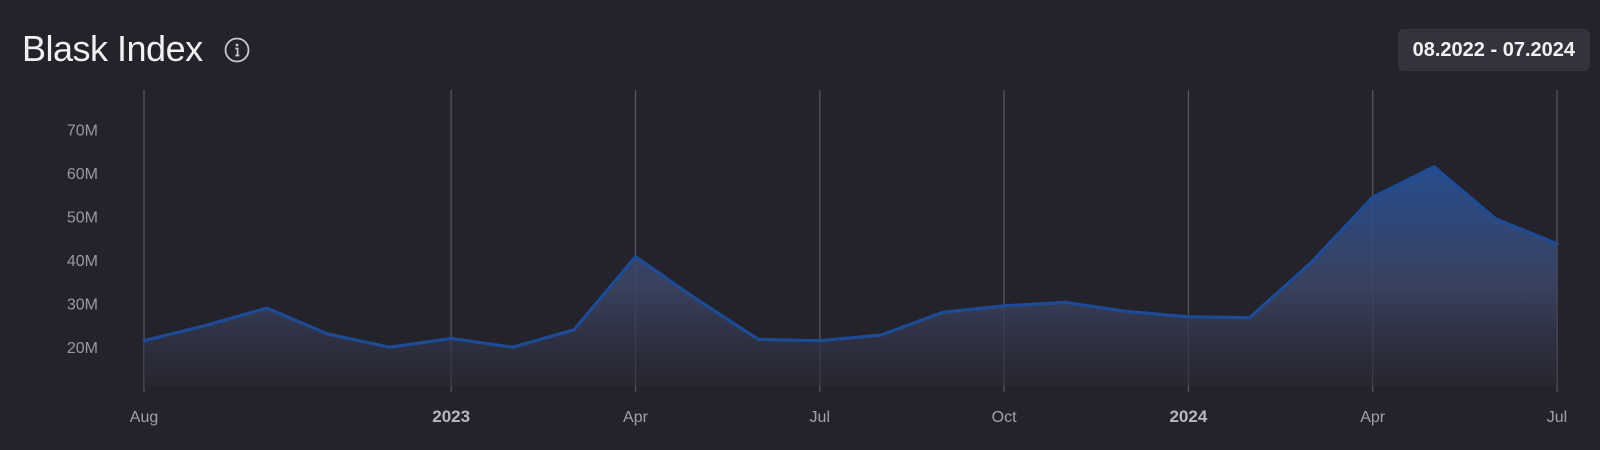 This screenshot has height=450, width=1600. Describe the element at coordinates (82, 348) in the screenshot. I see `y-tick-label: 20M` at that location.